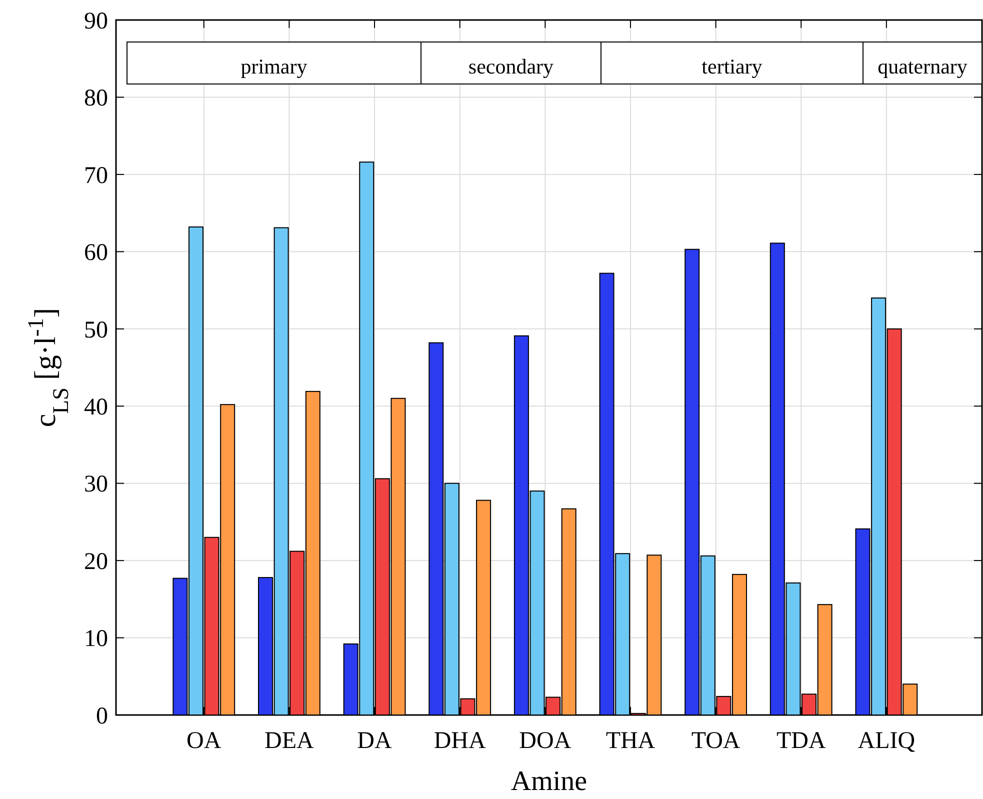 The height and width of the screenshot is (799, 983). What do you see at coordinates (96, 253) in the screenshot?
I see `y-tick-label: 60` at bounding box center [96, 253].